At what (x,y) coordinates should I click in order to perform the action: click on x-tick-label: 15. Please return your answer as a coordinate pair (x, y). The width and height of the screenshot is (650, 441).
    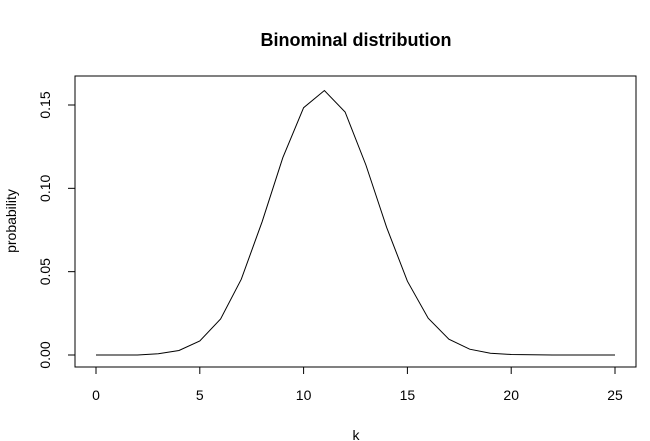
    Looking at the image, I should click on (408, 395).